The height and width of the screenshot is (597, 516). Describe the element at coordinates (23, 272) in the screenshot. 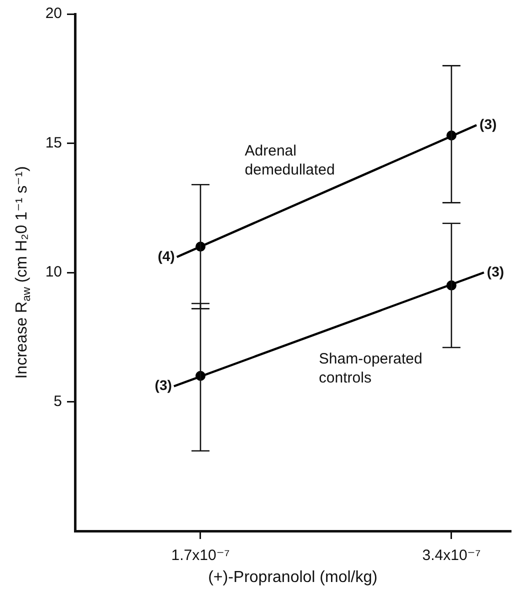

I see `y-axis-title: Increase Raw (cm H₂0 1⁻¹ s⁻¹)` at that location.